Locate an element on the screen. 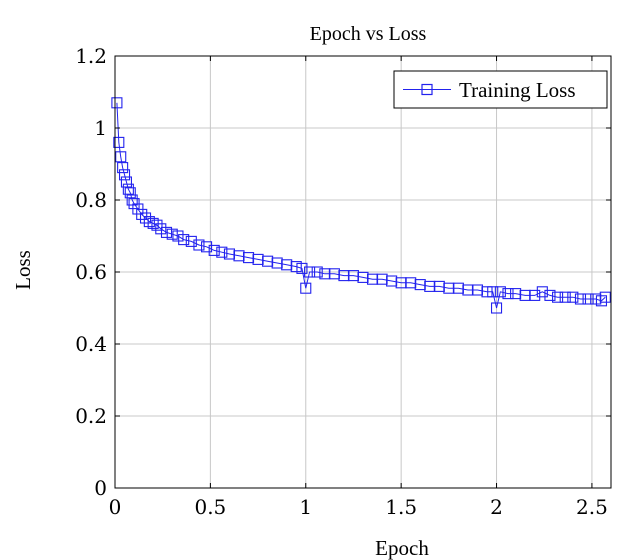 The width and height of the screenshot is (623, 560). legend-label-training-loss: Training Loss is located at coordinates (517, 90).